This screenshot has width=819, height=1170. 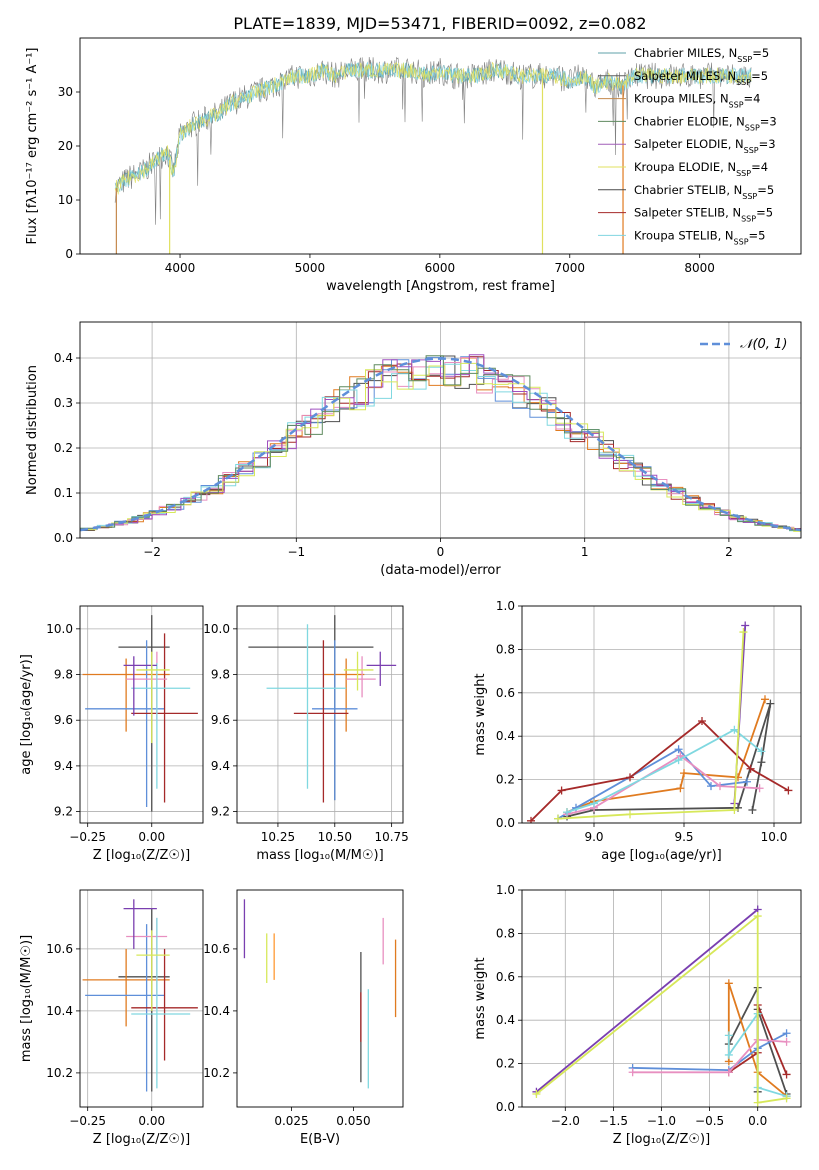 What do you see at coordinates (391, 837) in the screenshot?
I see `xtick-label-2: 10.75` at bounding box center [391, 837].